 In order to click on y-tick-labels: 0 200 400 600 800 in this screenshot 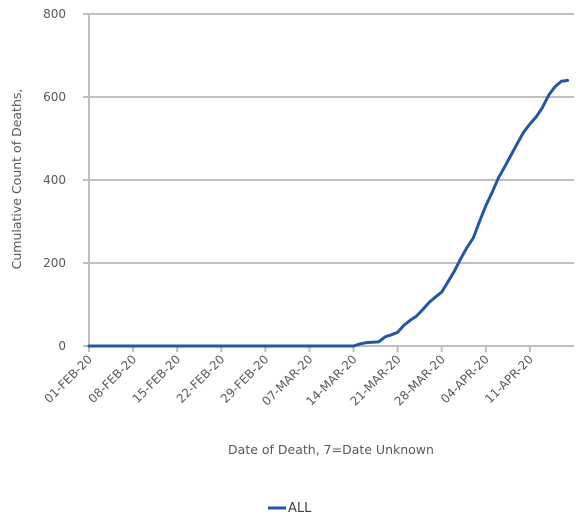, I will do `click(54, 180)`.